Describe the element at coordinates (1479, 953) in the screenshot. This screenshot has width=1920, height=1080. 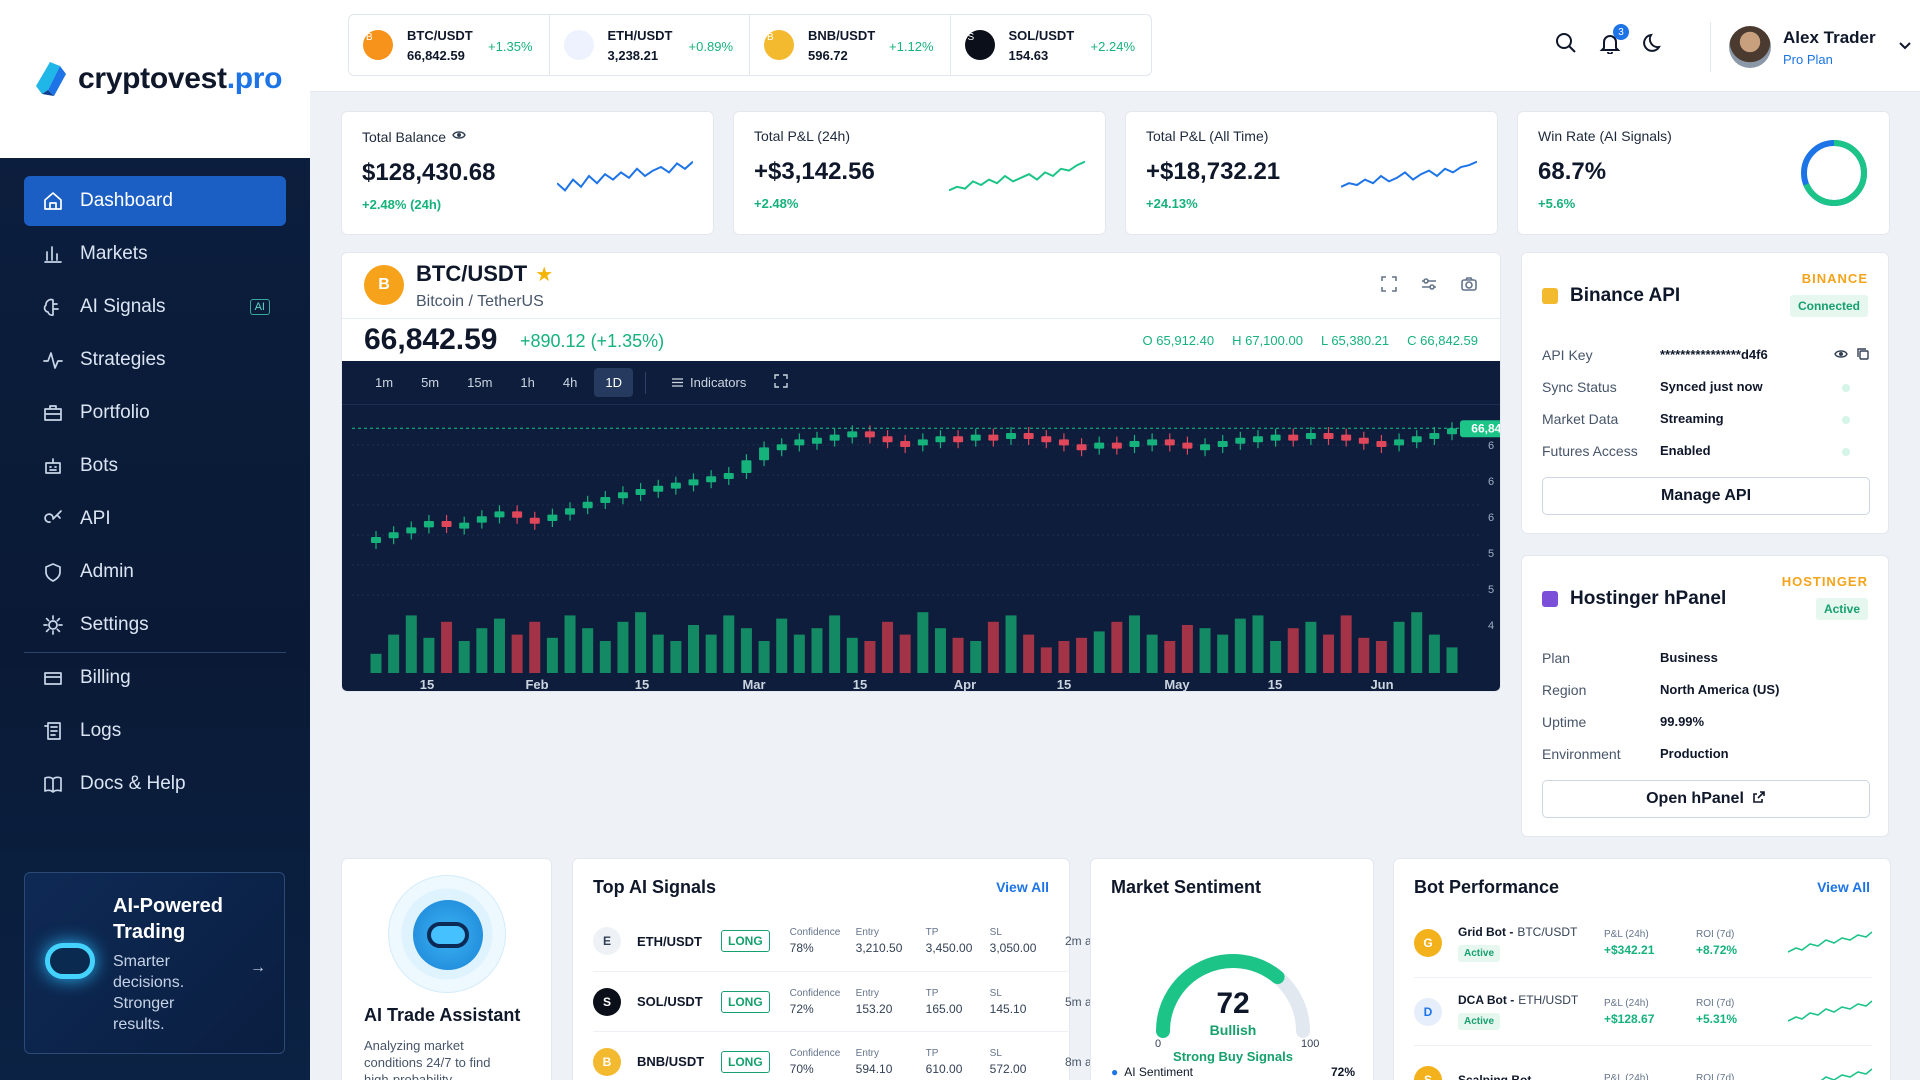
I see `bot-status-badge: Active` at that location.